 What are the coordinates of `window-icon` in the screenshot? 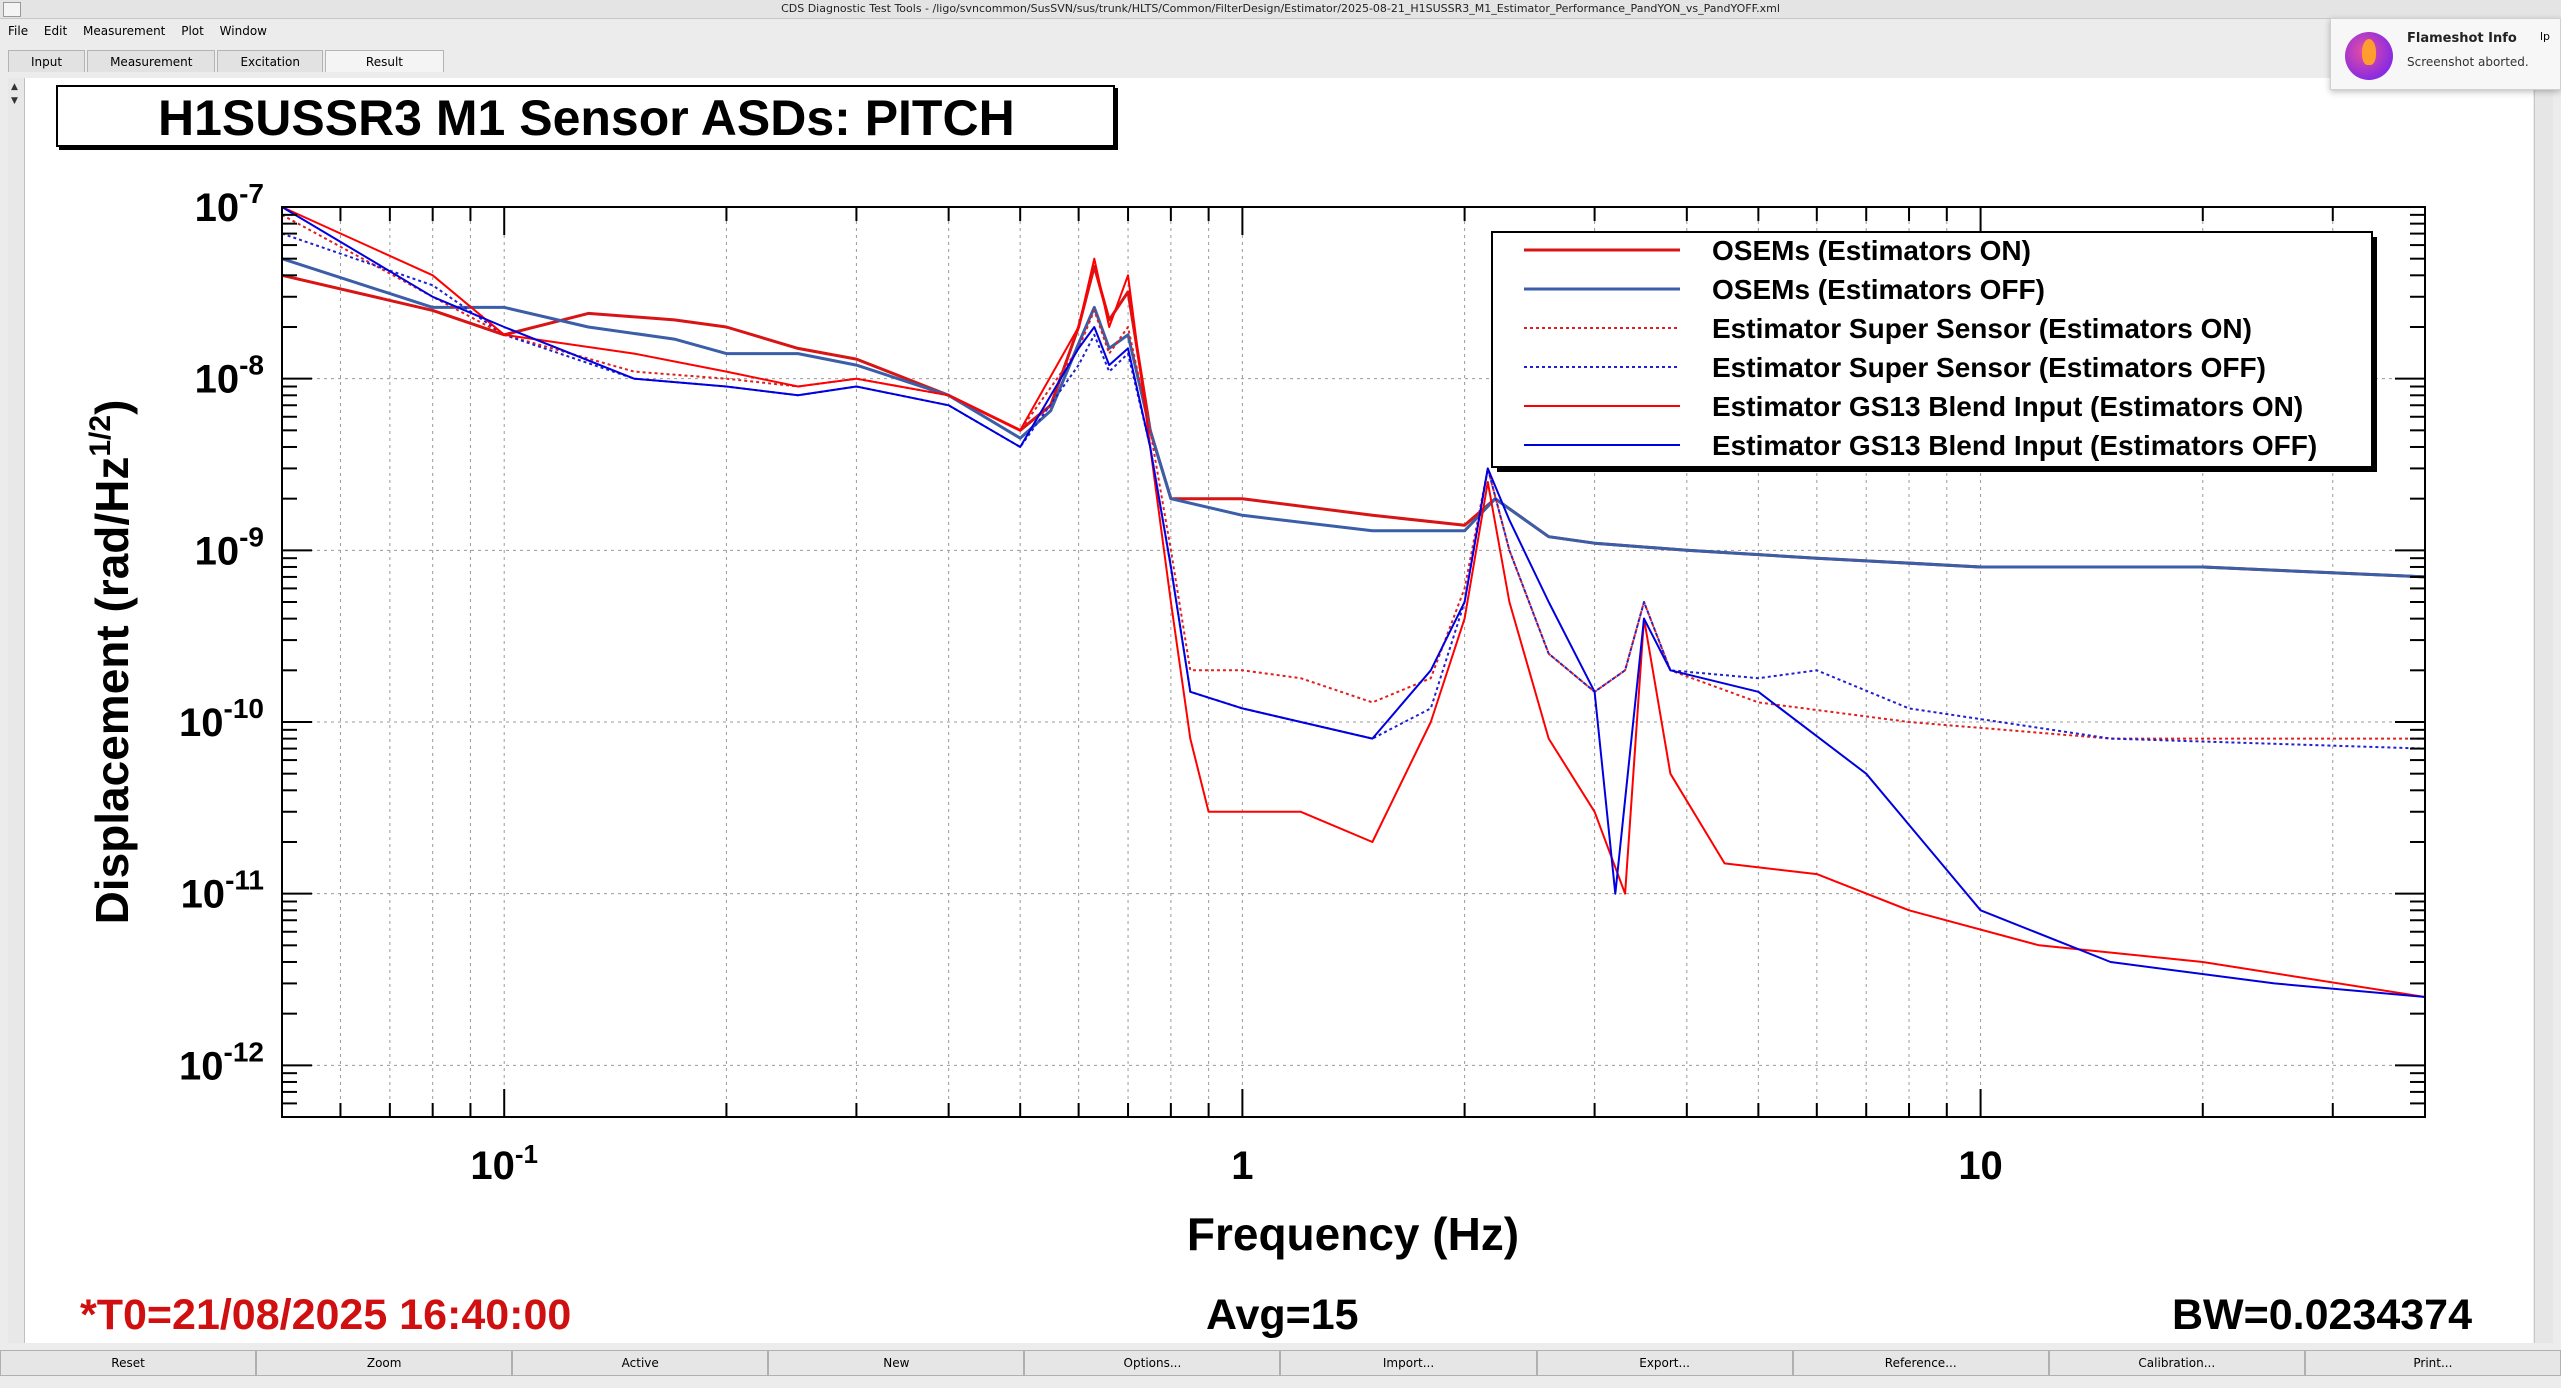 It's located at (12, 9).